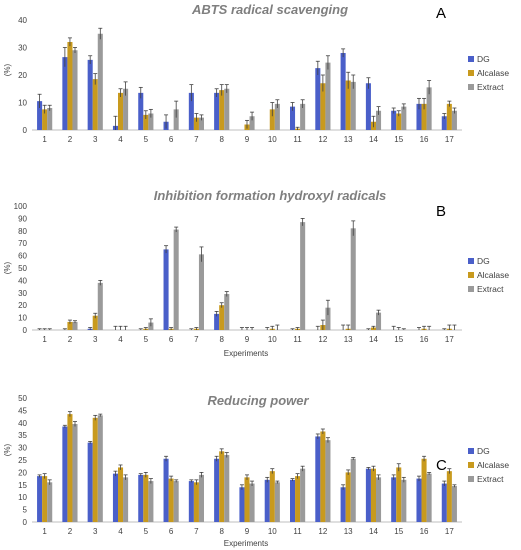 The height and width of the screenshot is (550, 521). Describe the element at coordinates (471, 289) in the screenshot. I see `panel-b-legend-swatch-extract` at that location.